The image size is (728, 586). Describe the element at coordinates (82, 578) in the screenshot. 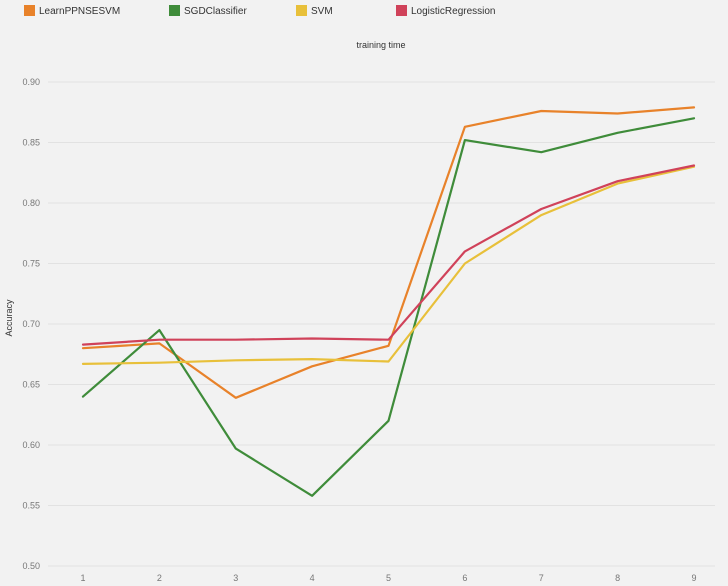

I see `x-tick-label-0: 1` at that location.